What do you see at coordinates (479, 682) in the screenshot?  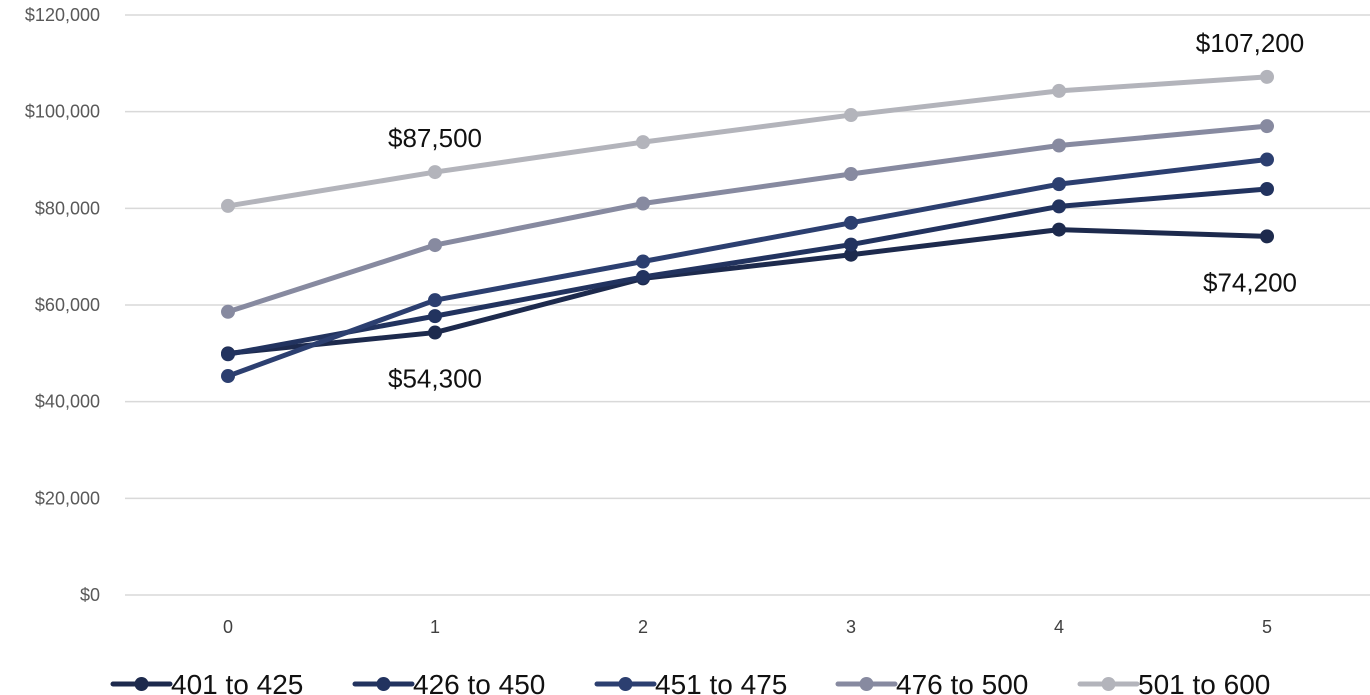 I see `legend-label: 426 to 450` at bounding box center [479, 682].